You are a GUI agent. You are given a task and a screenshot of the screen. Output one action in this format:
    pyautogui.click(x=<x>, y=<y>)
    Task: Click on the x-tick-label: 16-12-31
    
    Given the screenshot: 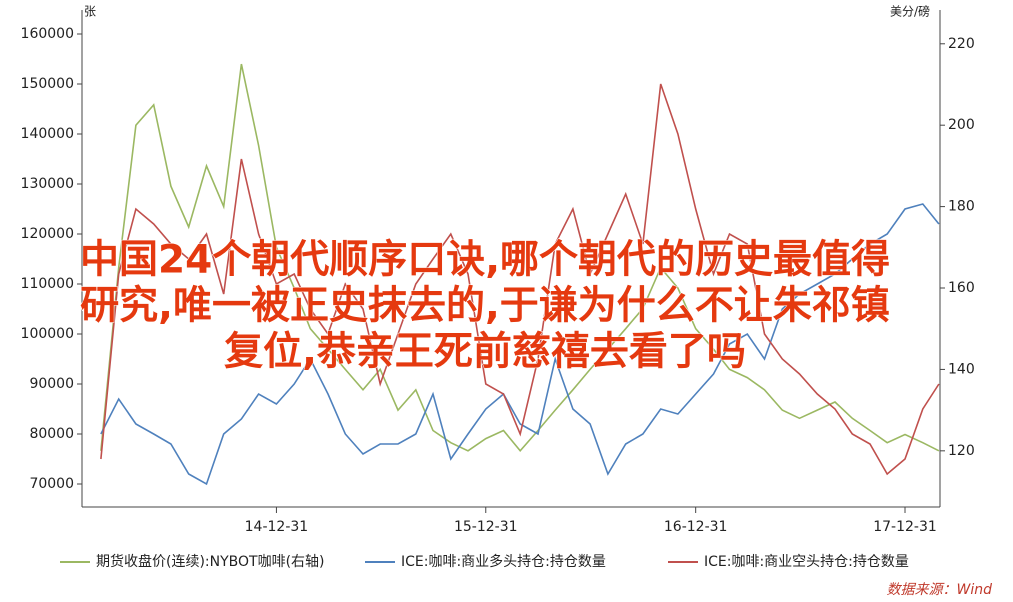 What is the action you would take?
    pyautogui.click(x=696, y=527)
    